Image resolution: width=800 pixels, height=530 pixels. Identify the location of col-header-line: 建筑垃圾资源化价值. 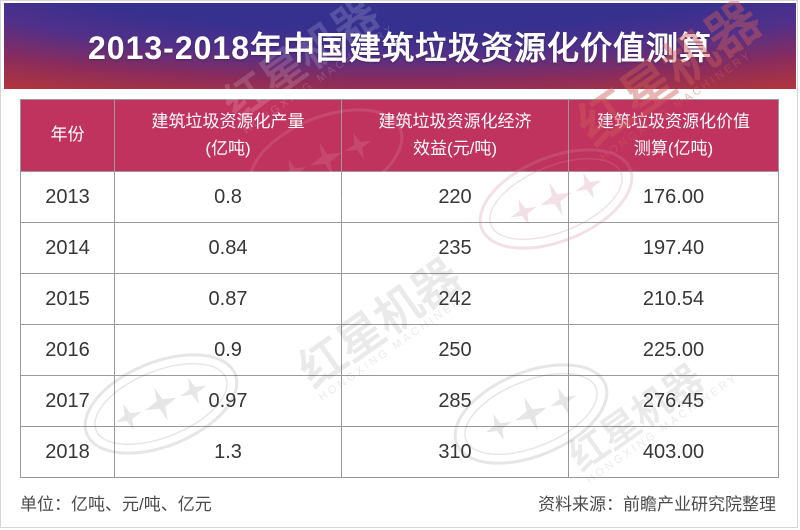
(673, 122).